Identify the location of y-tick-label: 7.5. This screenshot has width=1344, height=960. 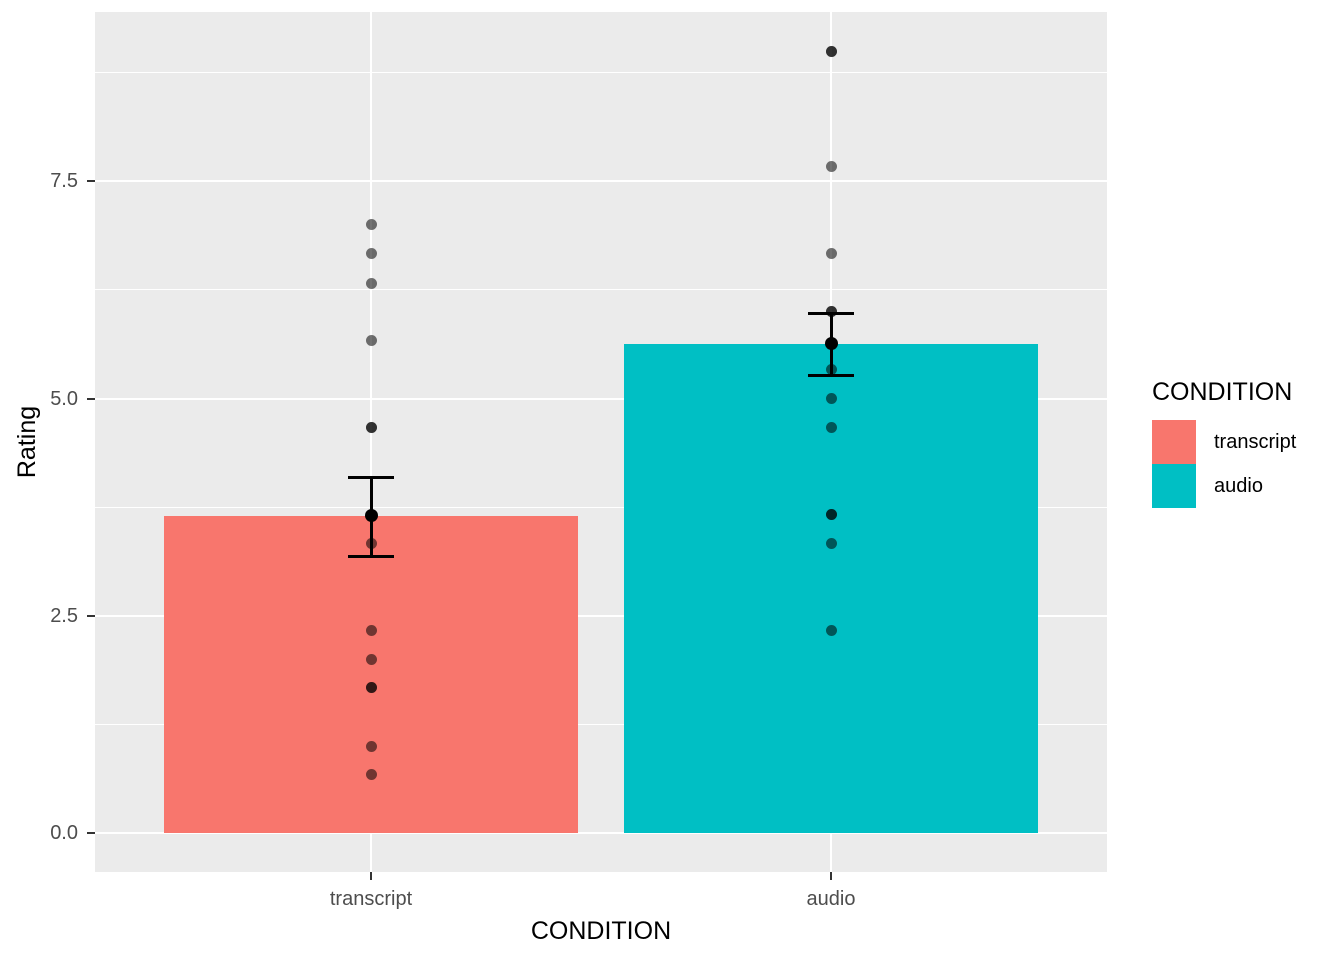
(64, 181).